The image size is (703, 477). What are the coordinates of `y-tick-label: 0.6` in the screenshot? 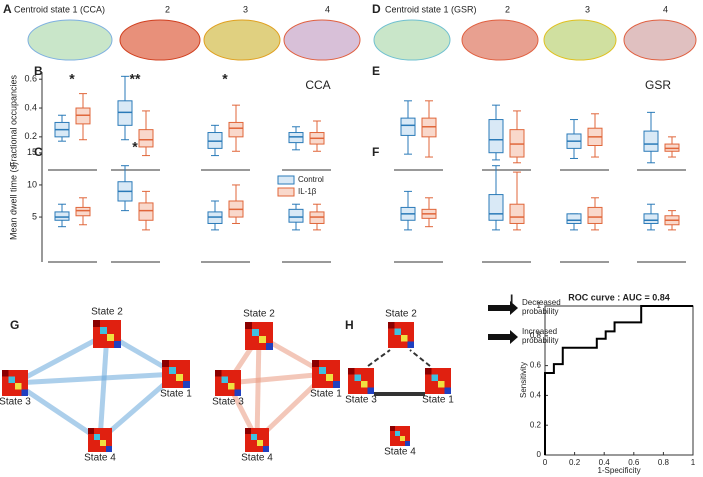 It's located at (30, 79).